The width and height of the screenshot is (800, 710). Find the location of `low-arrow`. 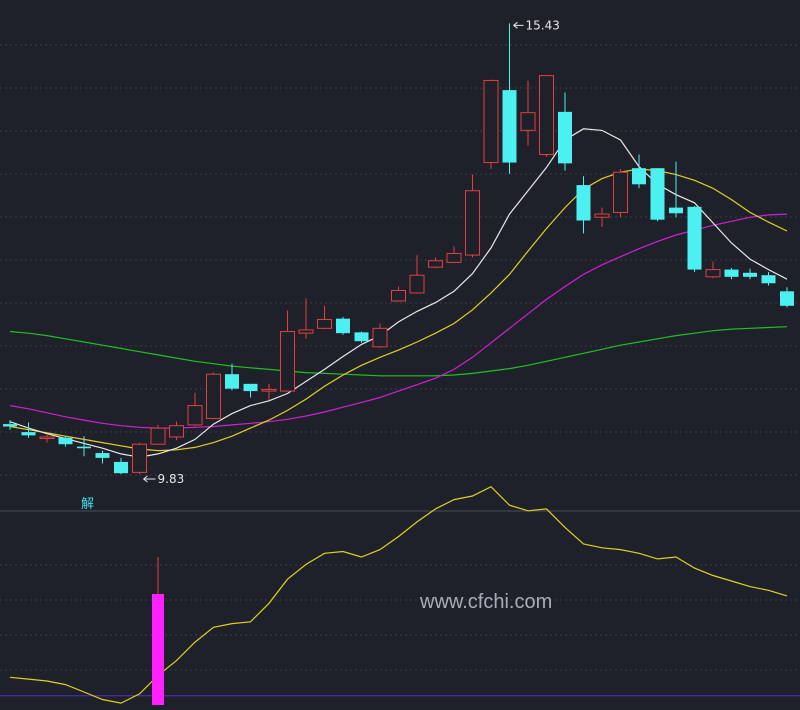

low-arrow is located at coordinates (149, 479).